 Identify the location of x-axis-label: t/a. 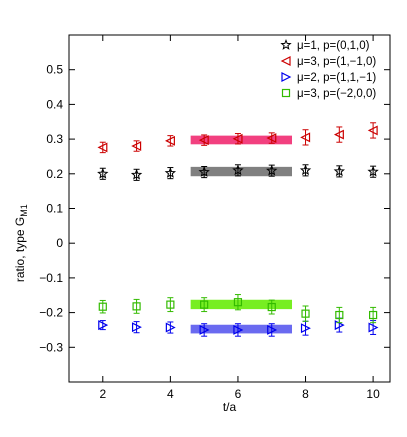
(230, 407).